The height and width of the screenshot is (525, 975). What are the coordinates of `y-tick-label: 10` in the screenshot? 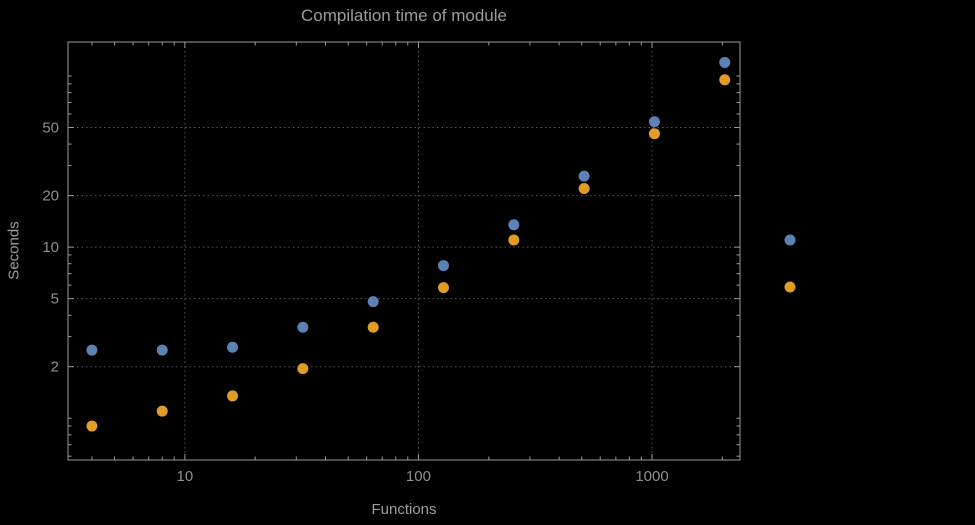 It's located at (50, 247).